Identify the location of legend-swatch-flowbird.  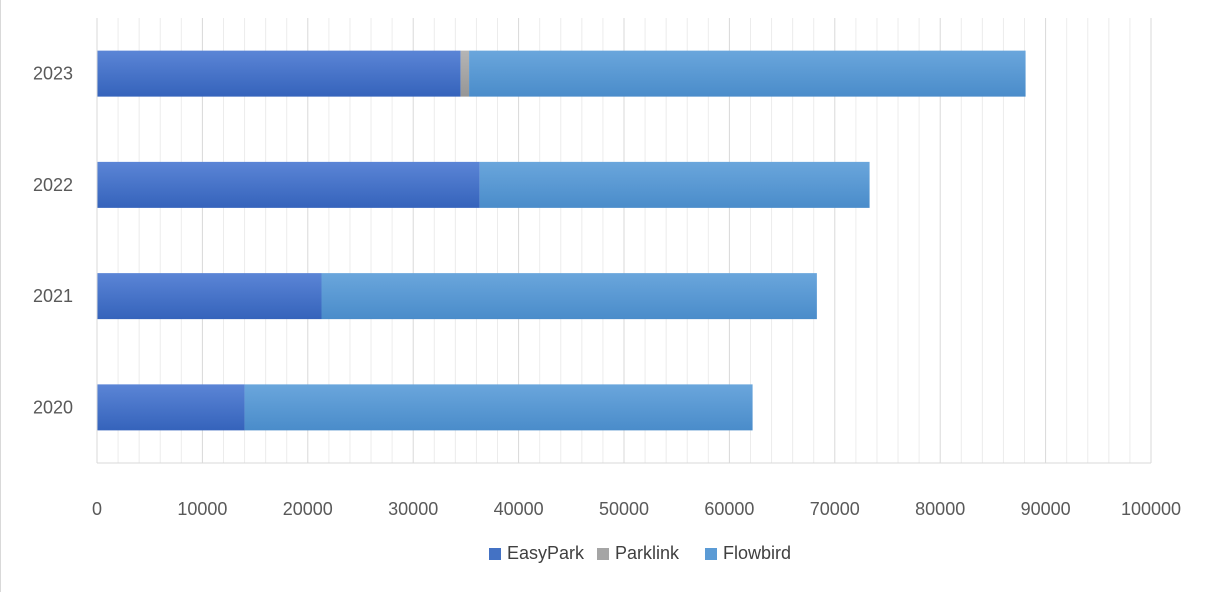
(711, 554).